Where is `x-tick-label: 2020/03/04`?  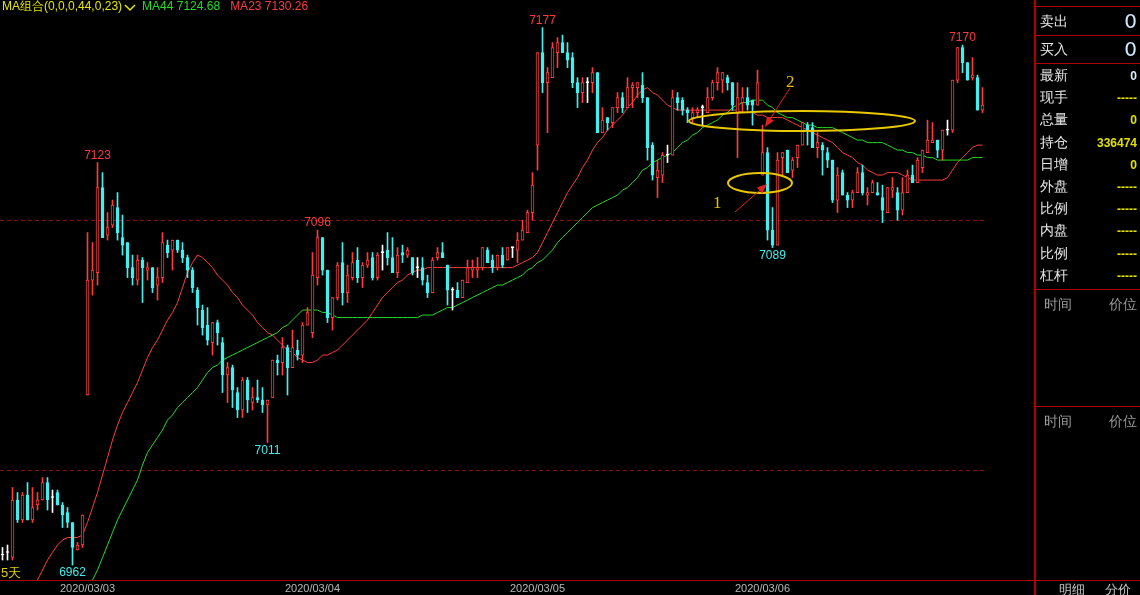 x-tick-label: 2020/03/04 is located at coordinates (312, 587).